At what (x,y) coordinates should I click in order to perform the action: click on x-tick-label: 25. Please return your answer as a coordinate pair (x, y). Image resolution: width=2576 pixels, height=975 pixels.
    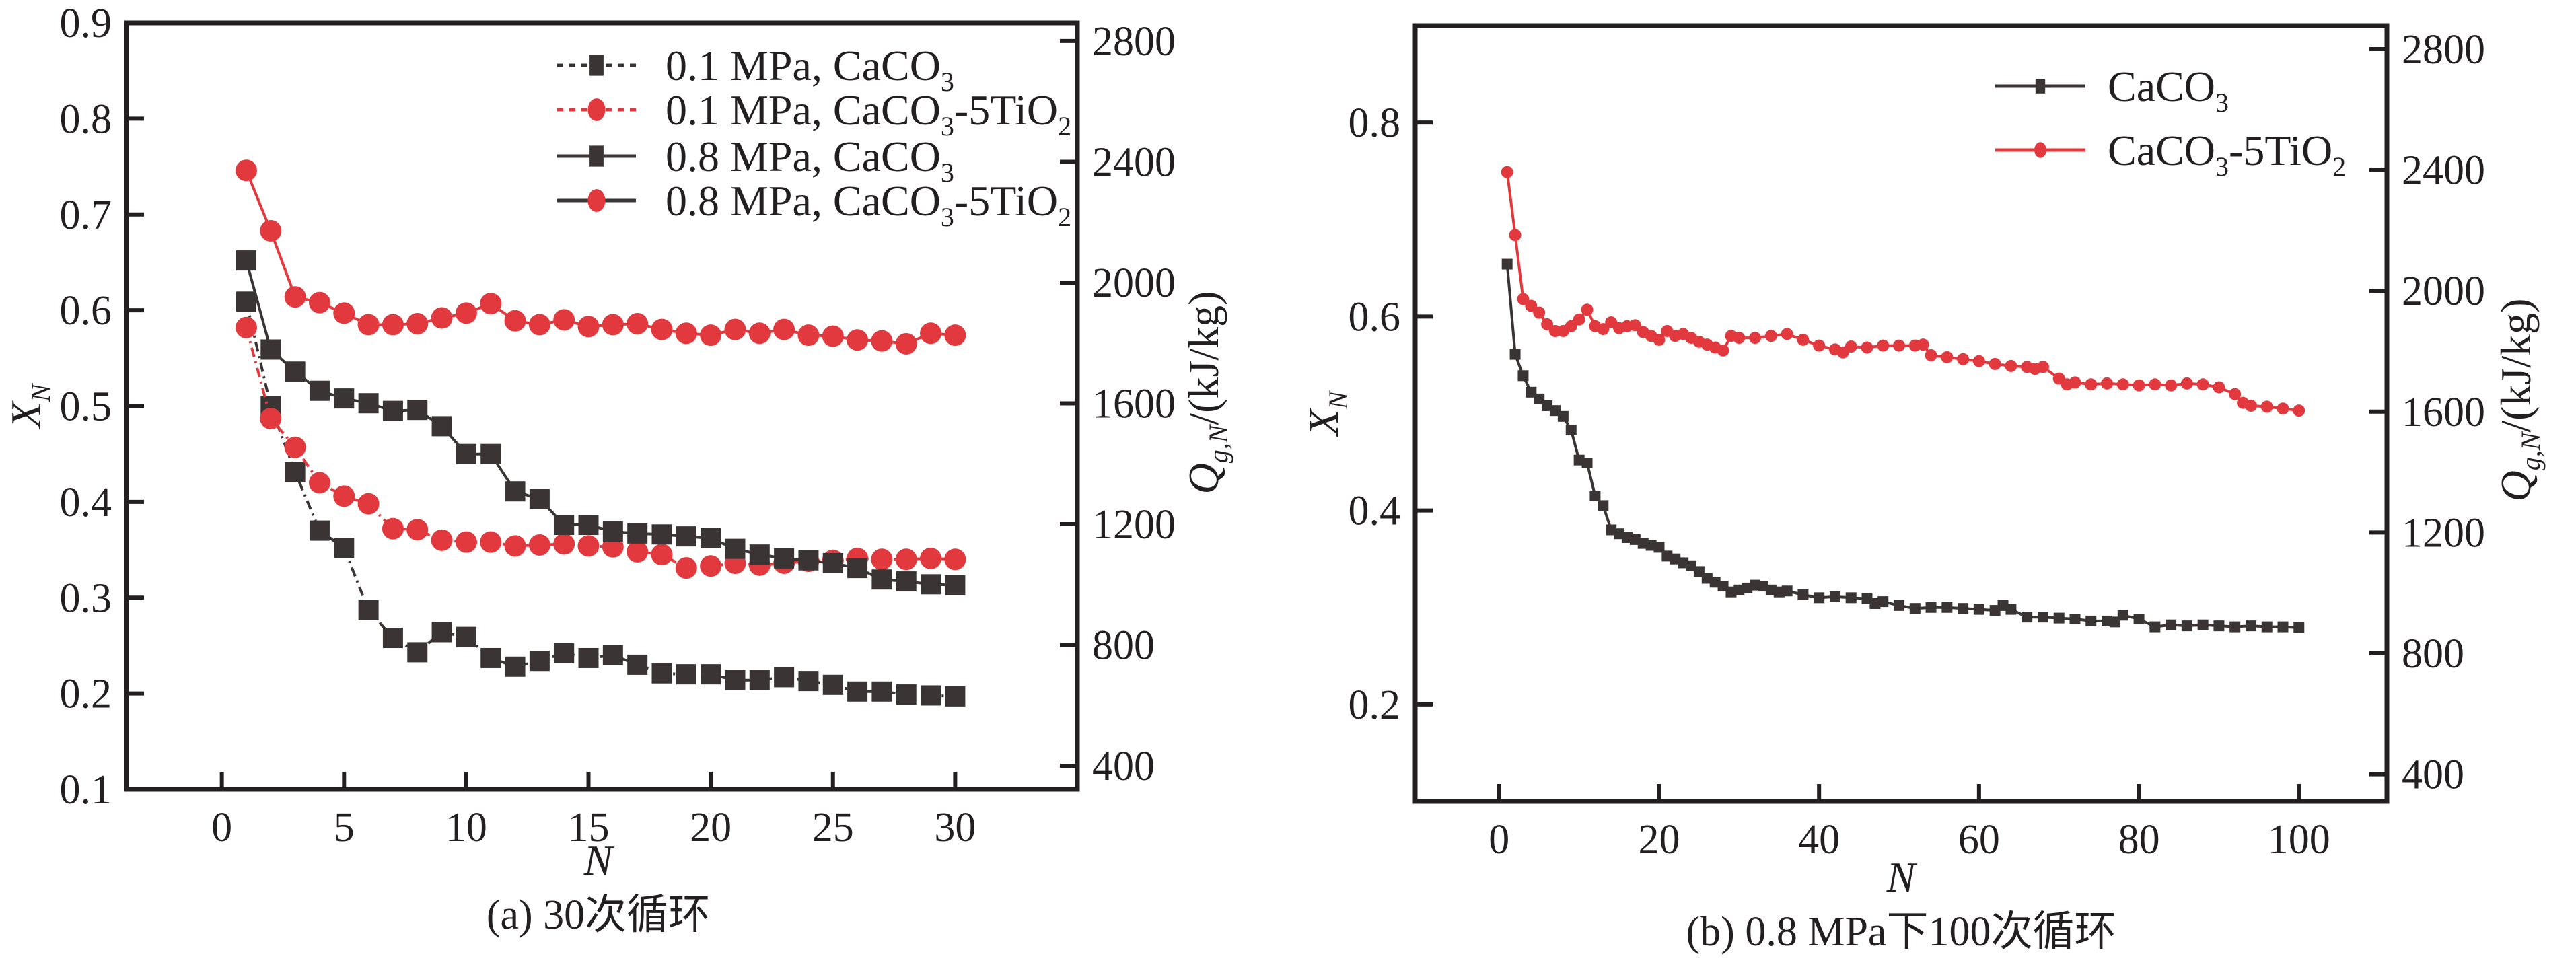
    Looking at the image, I should click on (833, 828).